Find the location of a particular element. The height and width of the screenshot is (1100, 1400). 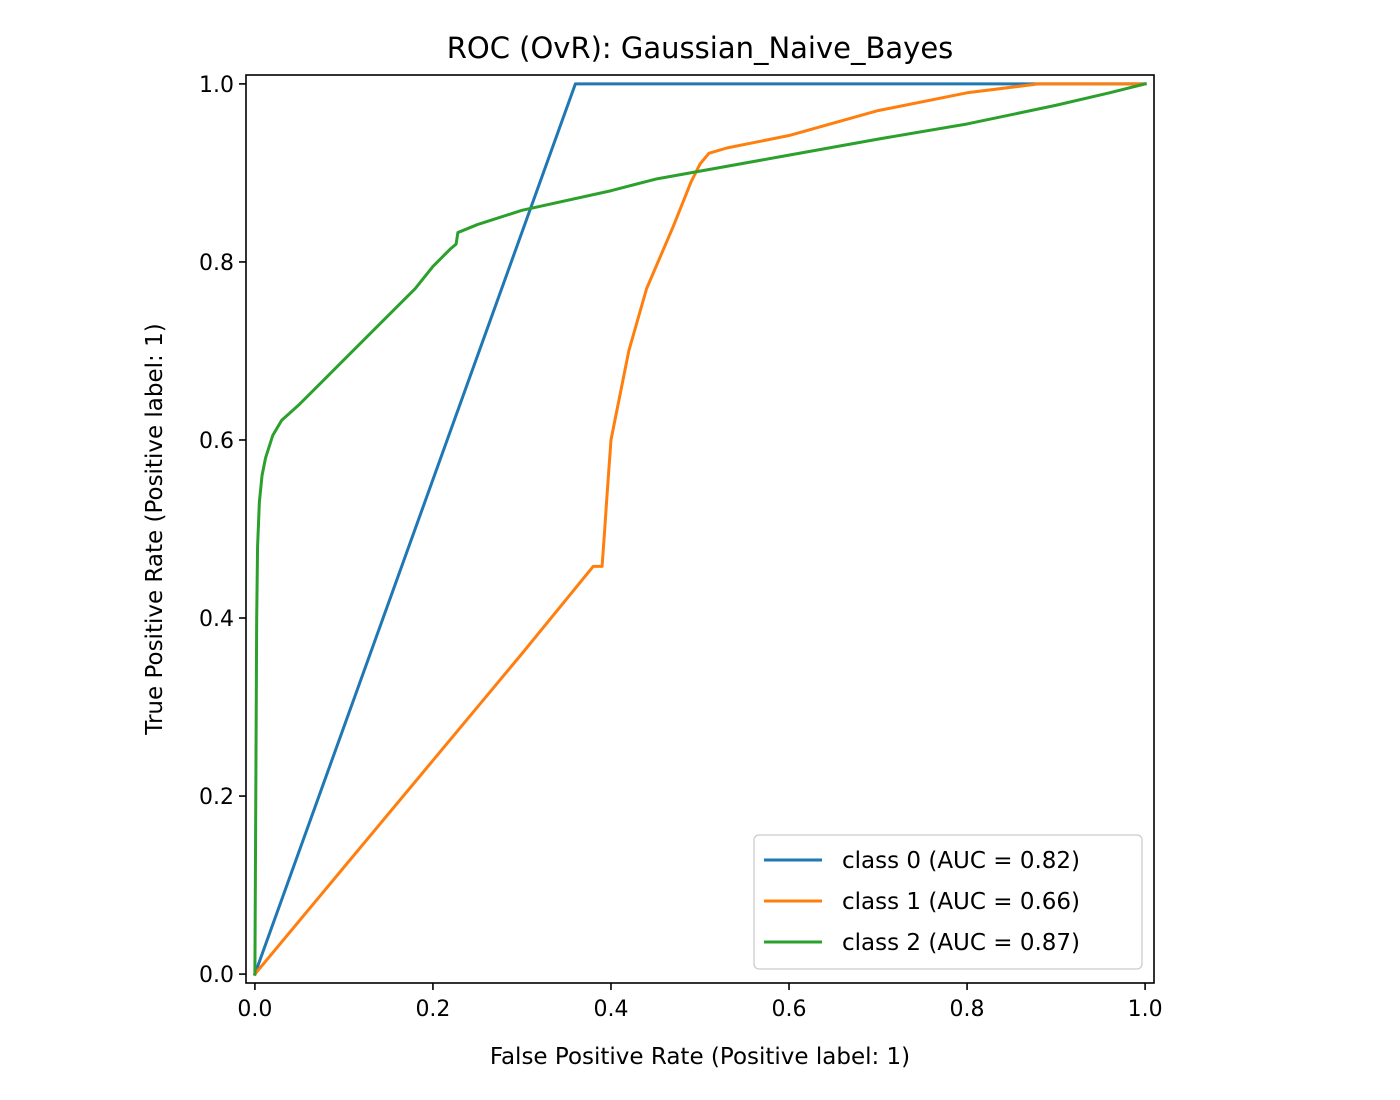

y-axis-label: True Positive Rate (Positive label: 1) is located at coordinates (155, 529).